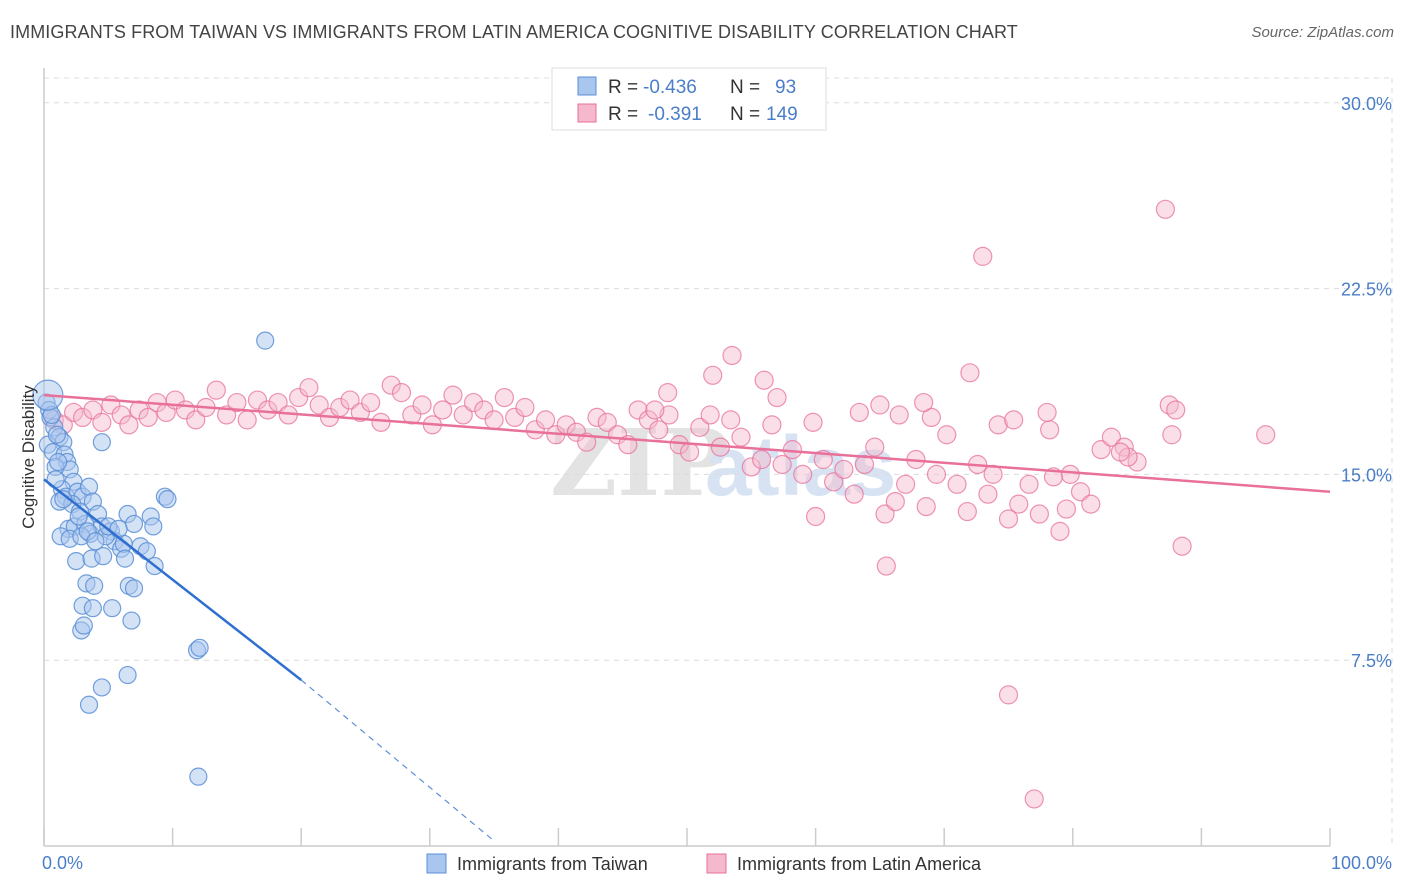 This screenshot has height=892, width=1406. What do you see at coordinates (1366, 290) in the screenshot?
I see `y-tick-label: 22.5%` at bounding box center [1366, 290].